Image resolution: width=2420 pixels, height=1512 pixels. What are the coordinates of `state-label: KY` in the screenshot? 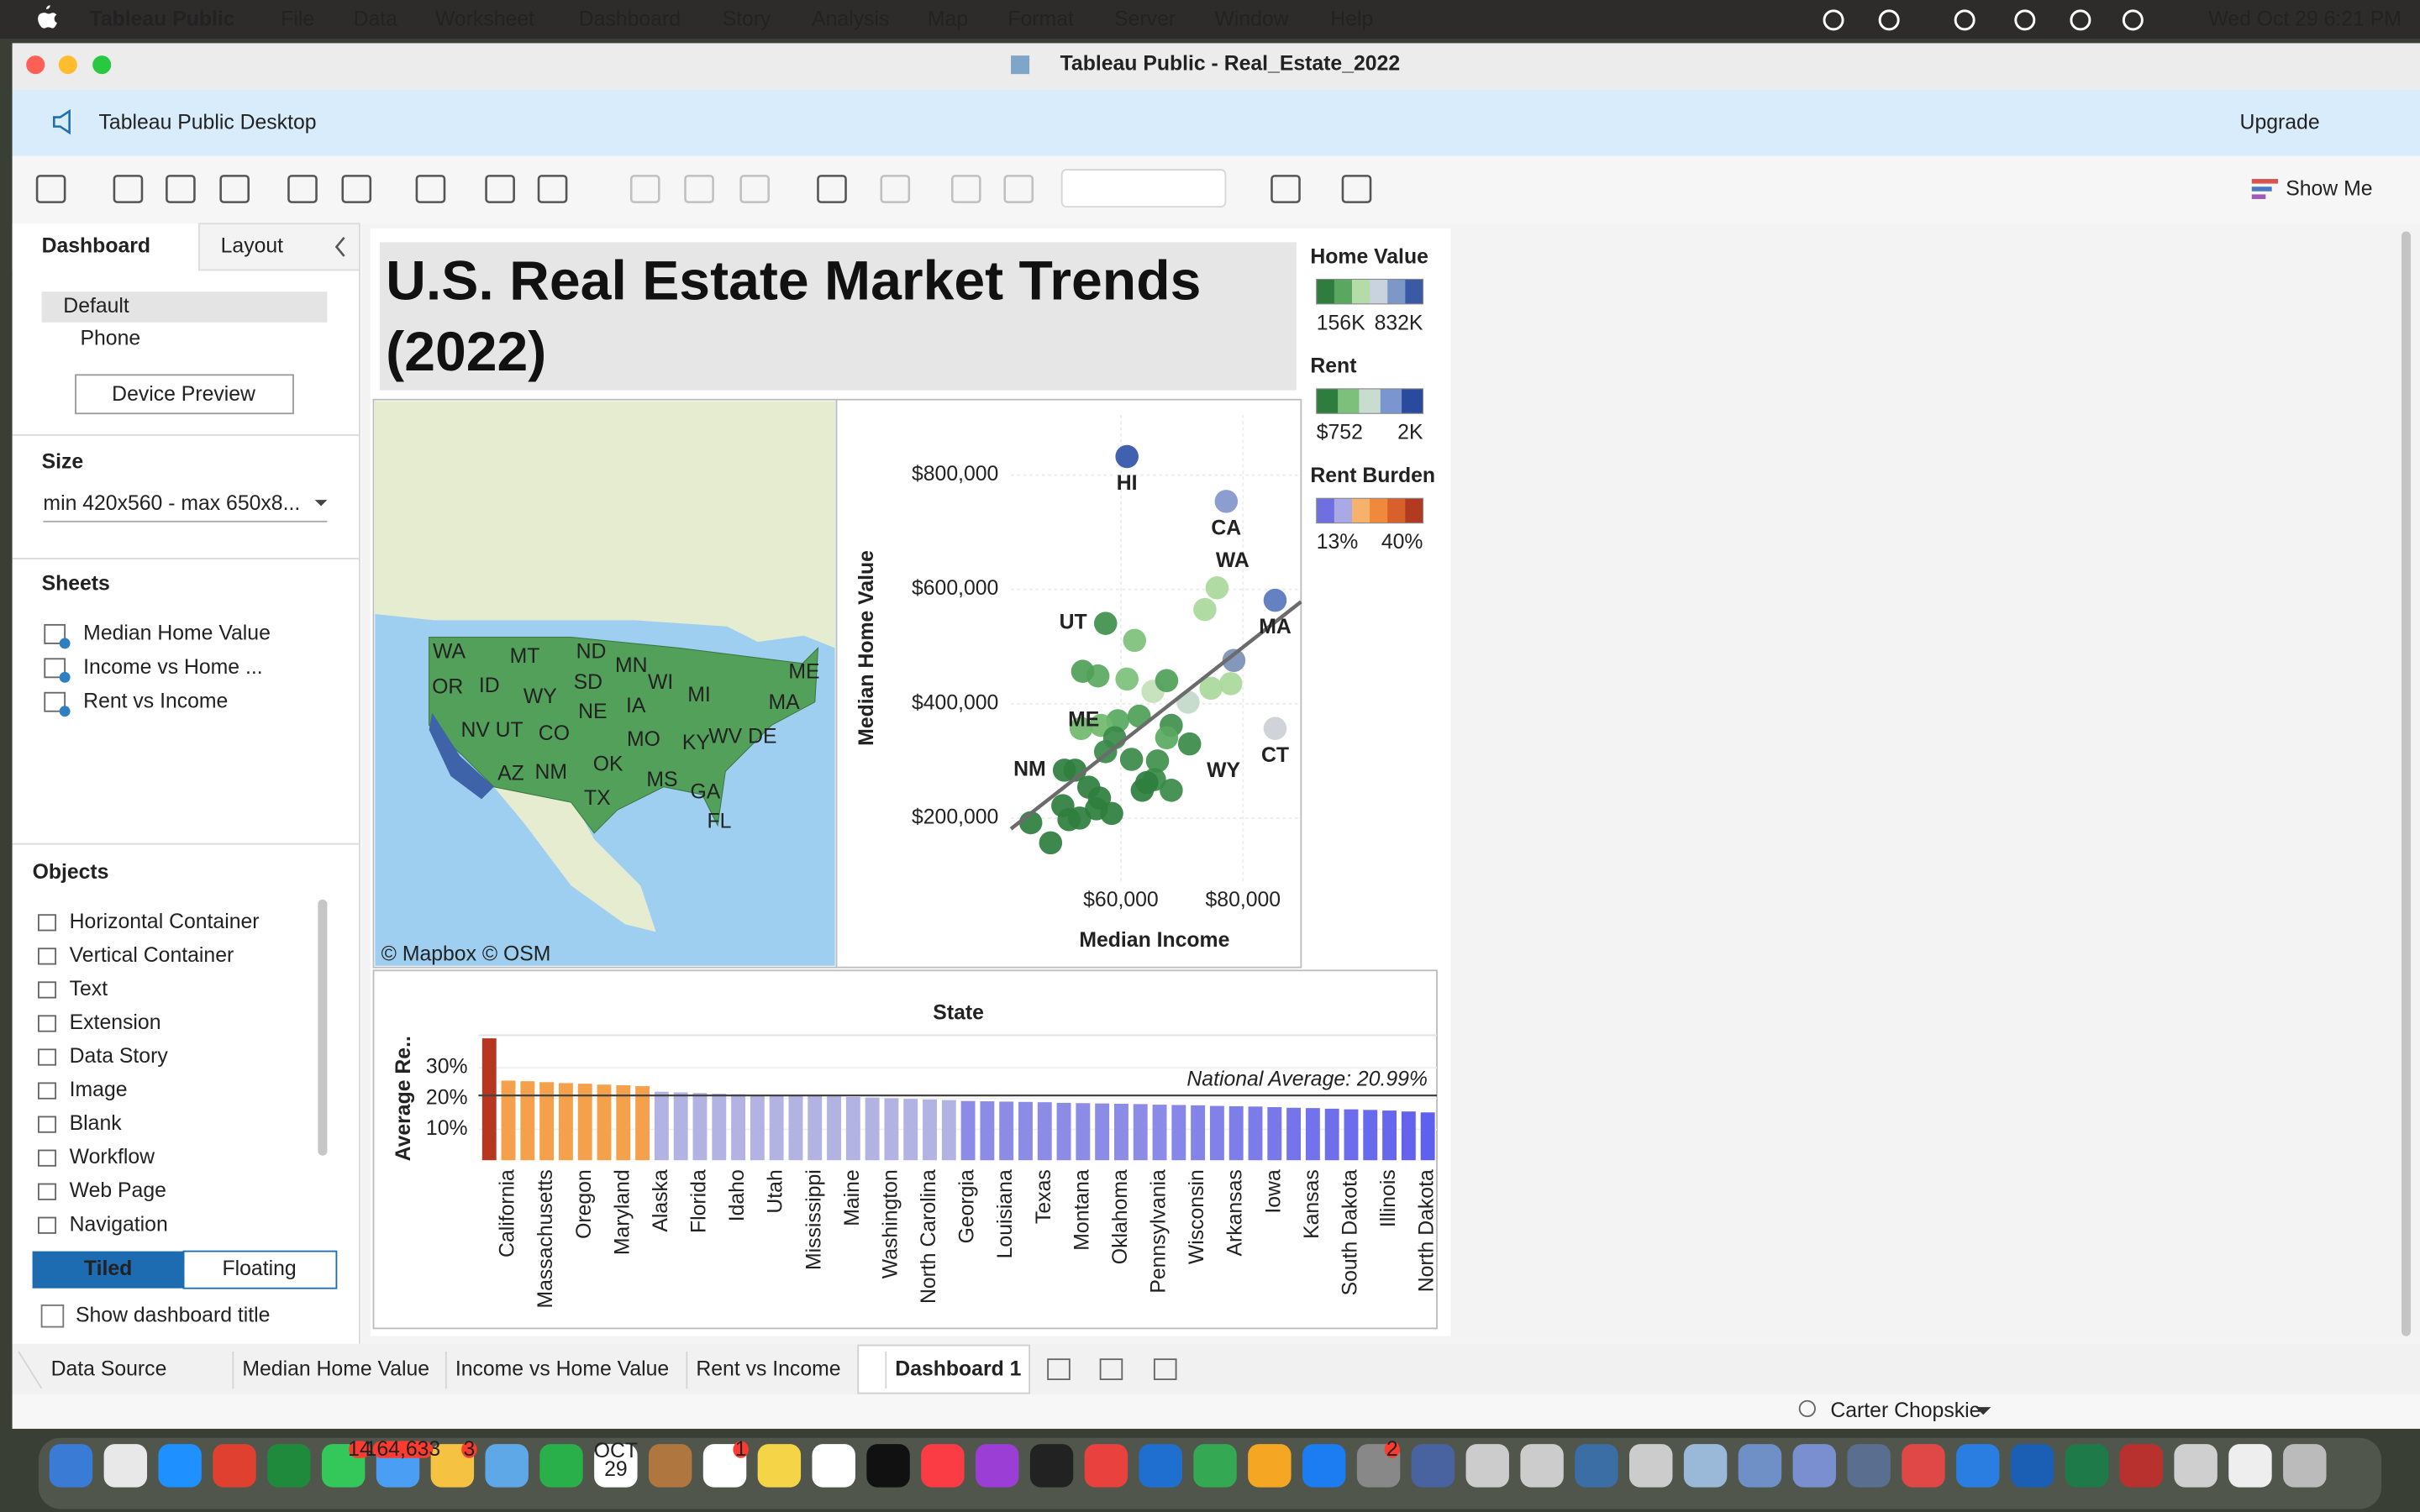 It's located at (696, 743).